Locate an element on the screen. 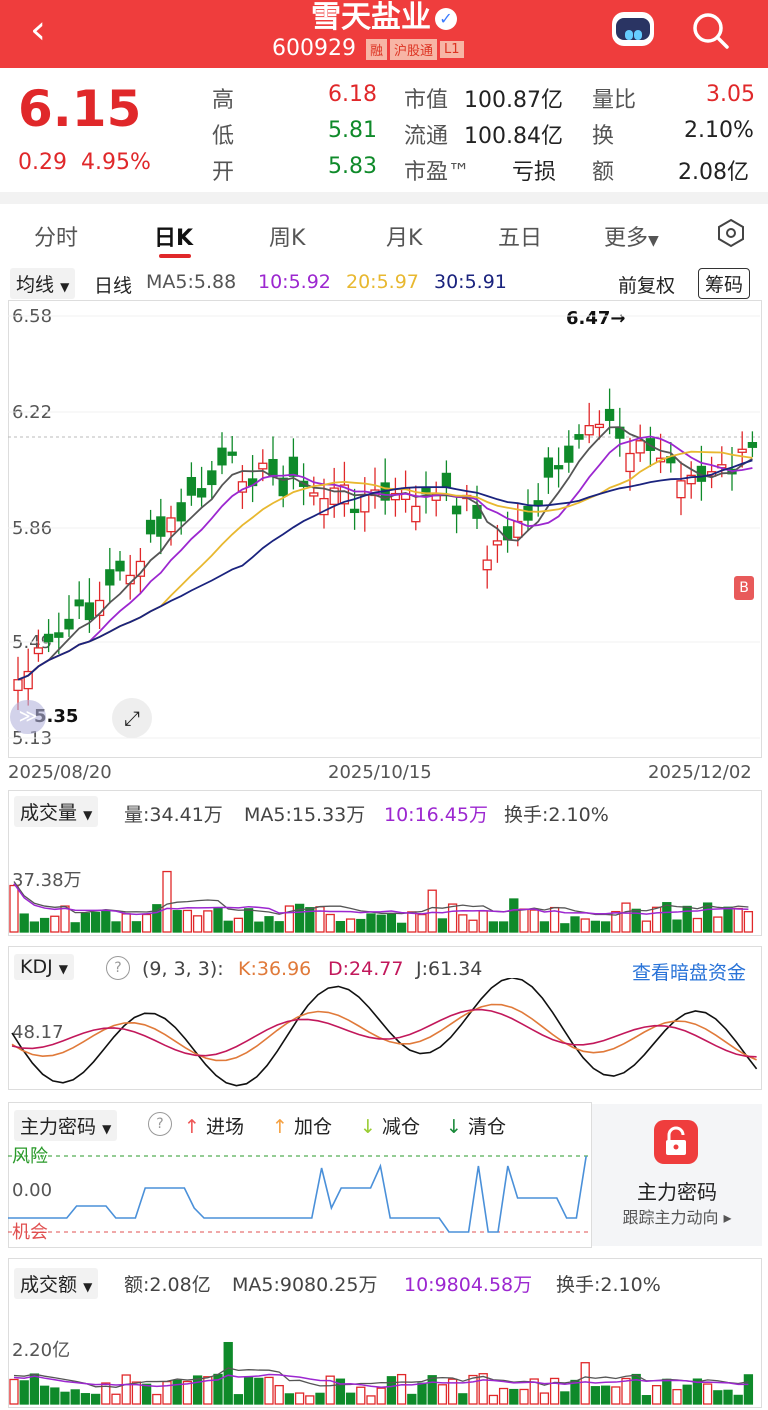 The width and height of the screenshot is (768, 1410). kdj-panel is located at coordinates (385, 1018).